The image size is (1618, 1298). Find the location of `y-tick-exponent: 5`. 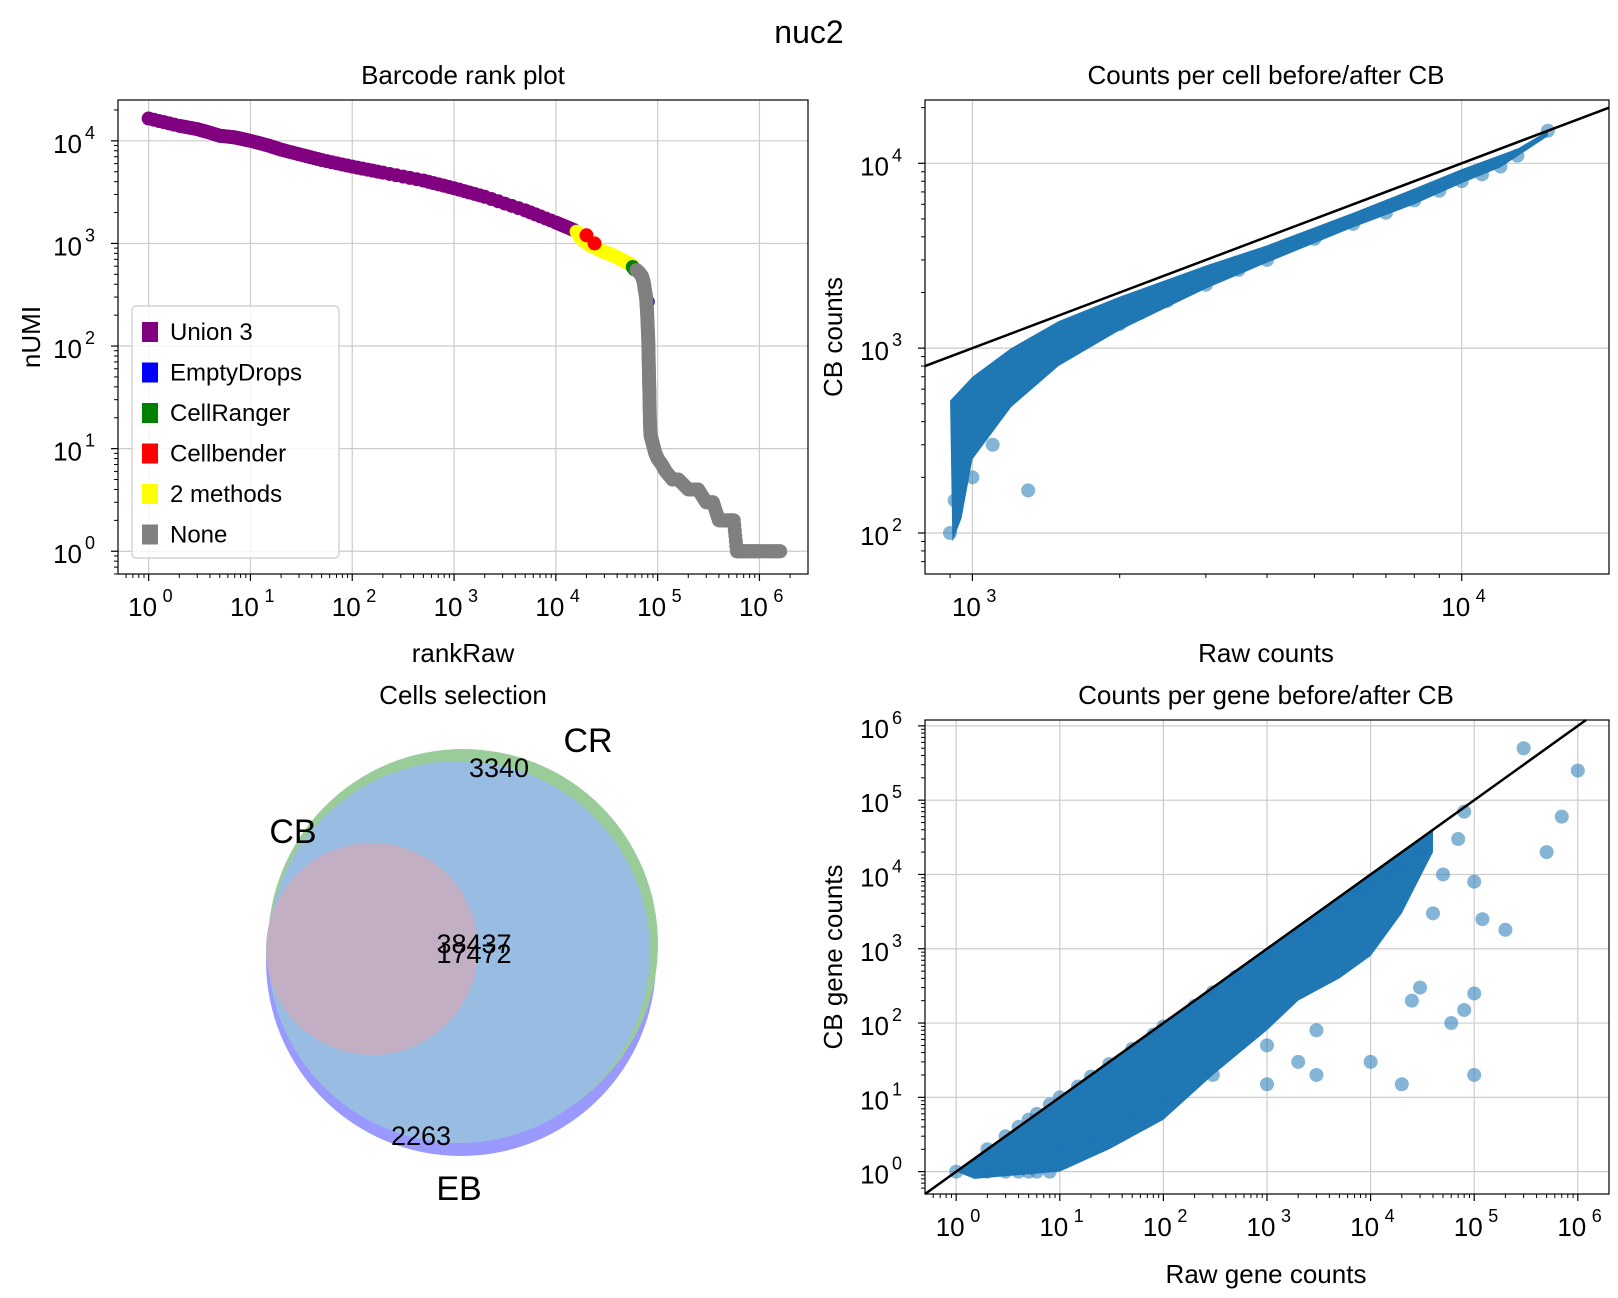

y-tick-exponent: 5 is located at coordinates (897, 792).